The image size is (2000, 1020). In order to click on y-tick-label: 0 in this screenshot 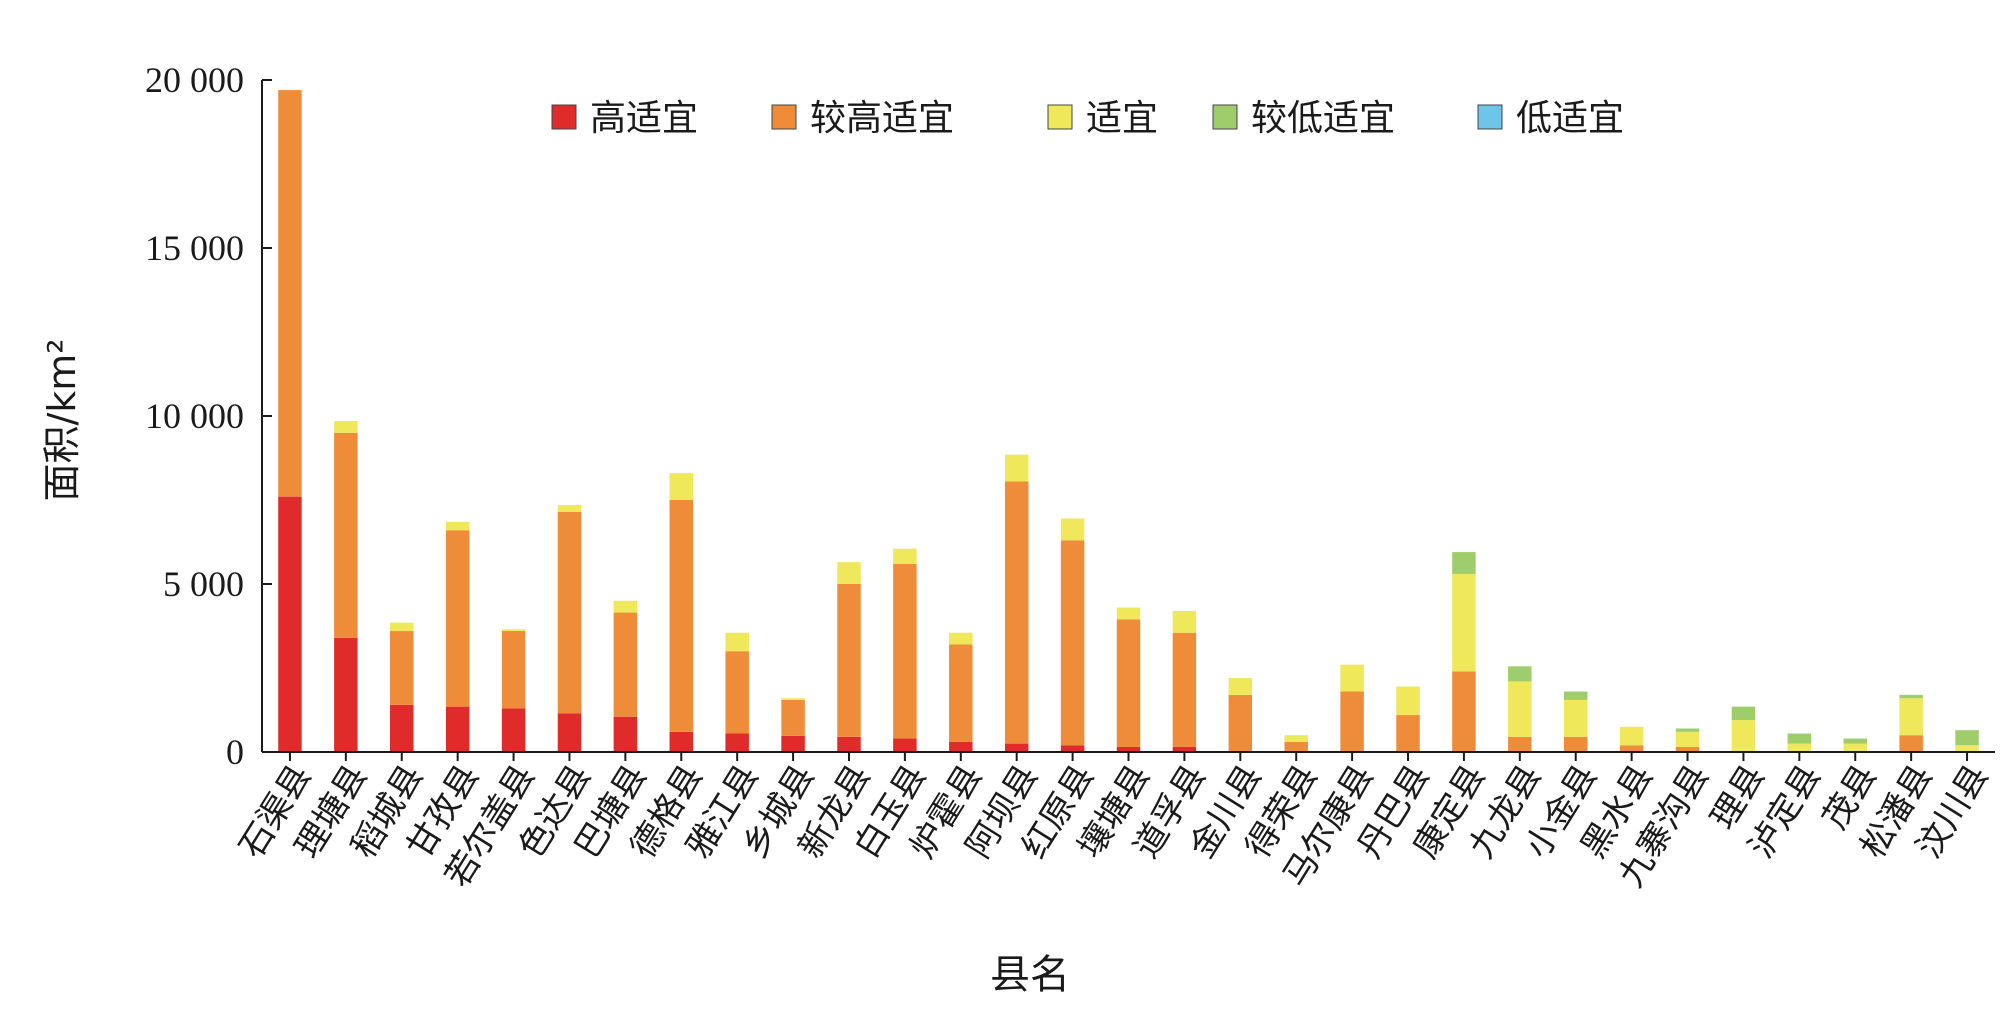, I will do `click(235, 752)`.